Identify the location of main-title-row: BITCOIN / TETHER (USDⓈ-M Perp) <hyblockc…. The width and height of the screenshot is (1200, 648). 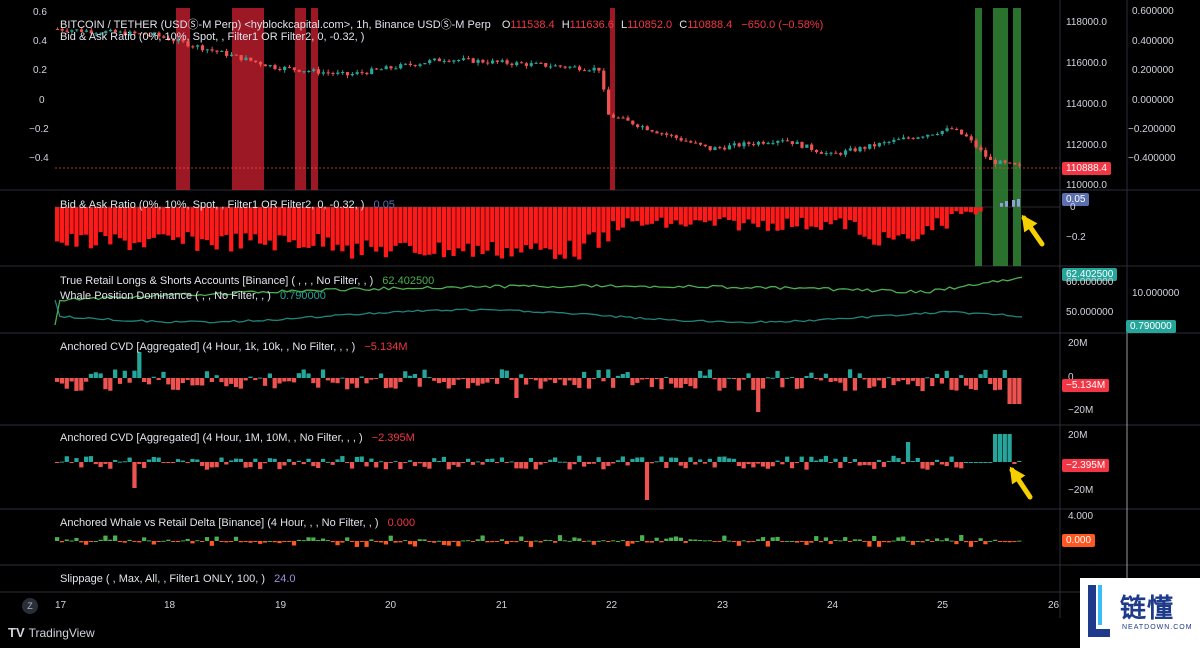
(441, 24).